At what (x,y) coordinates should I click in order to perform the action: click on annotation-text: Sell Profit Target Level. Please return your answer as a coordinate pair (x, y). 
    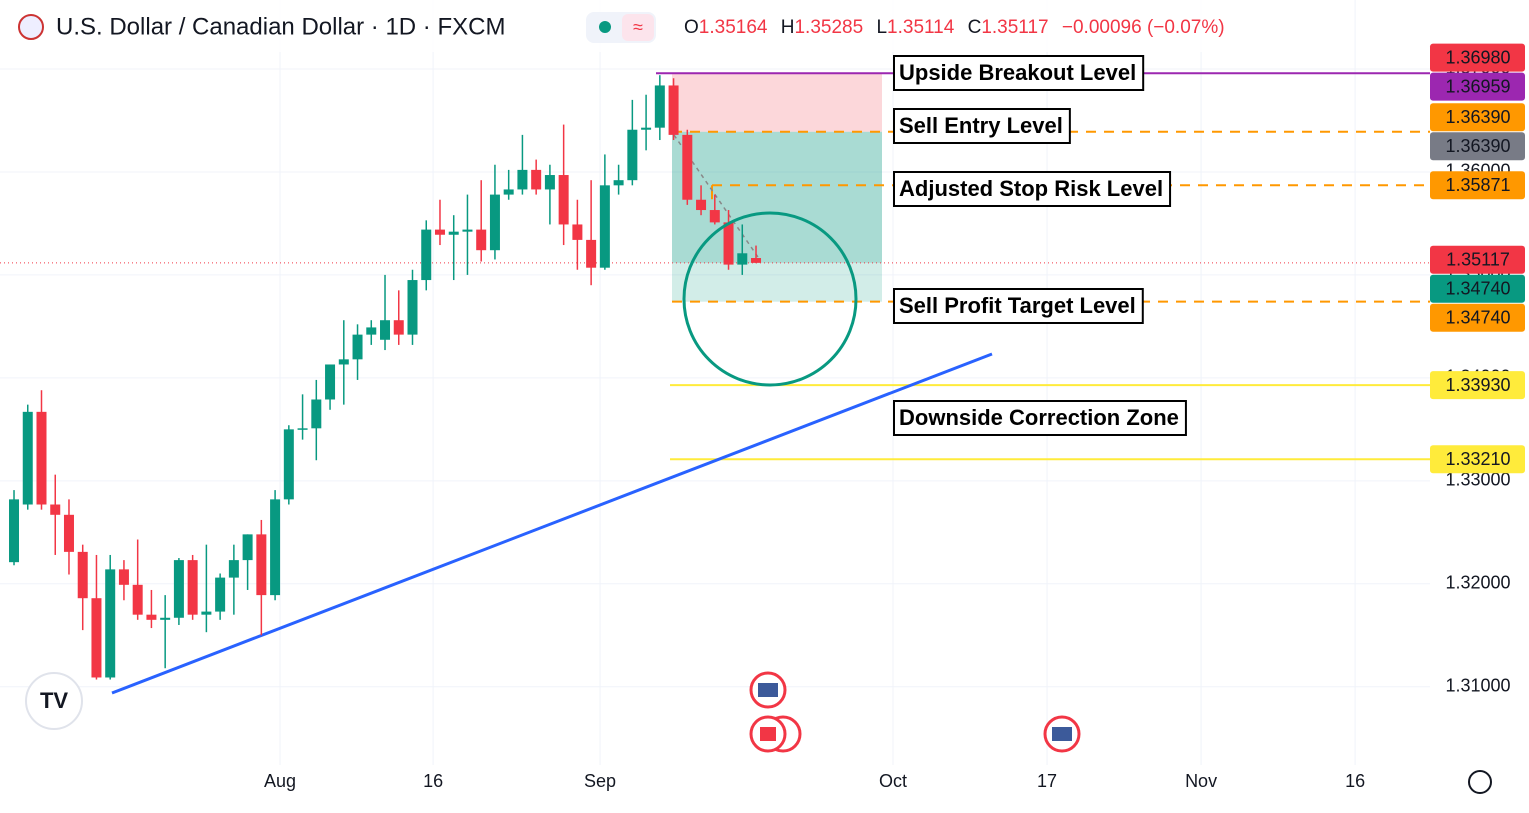
    Looking at the image, I should click on (1017, 305).